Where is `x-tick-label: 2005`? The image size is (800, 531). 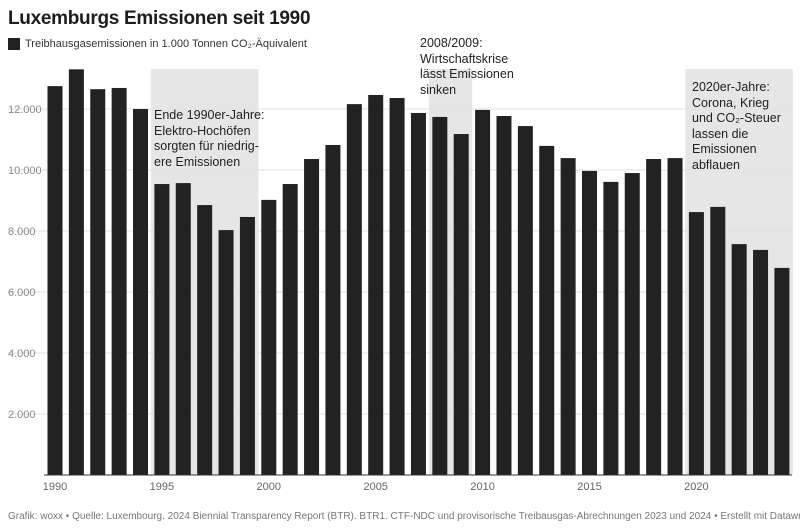 x-tick-label: 2005 is located at coordinates (375, 487).